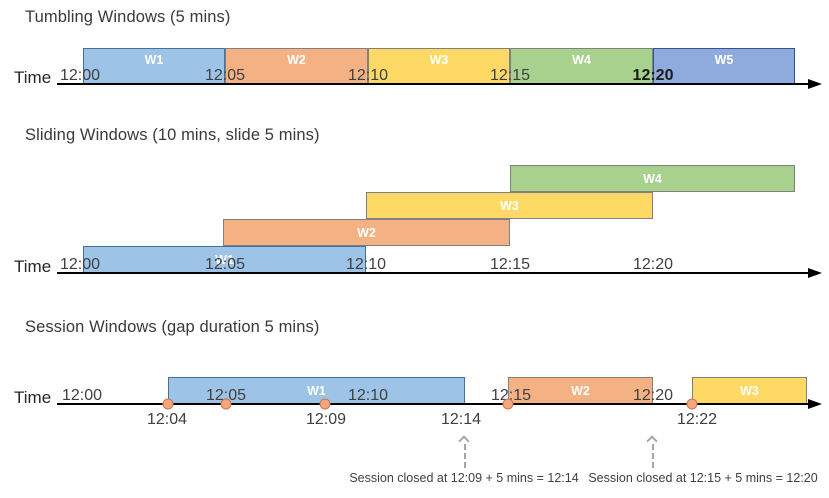  What do you see at coordinates (167, 419) in the screenshot?
I see `event-time-label: 12:04` at bounding box center [167, 419].